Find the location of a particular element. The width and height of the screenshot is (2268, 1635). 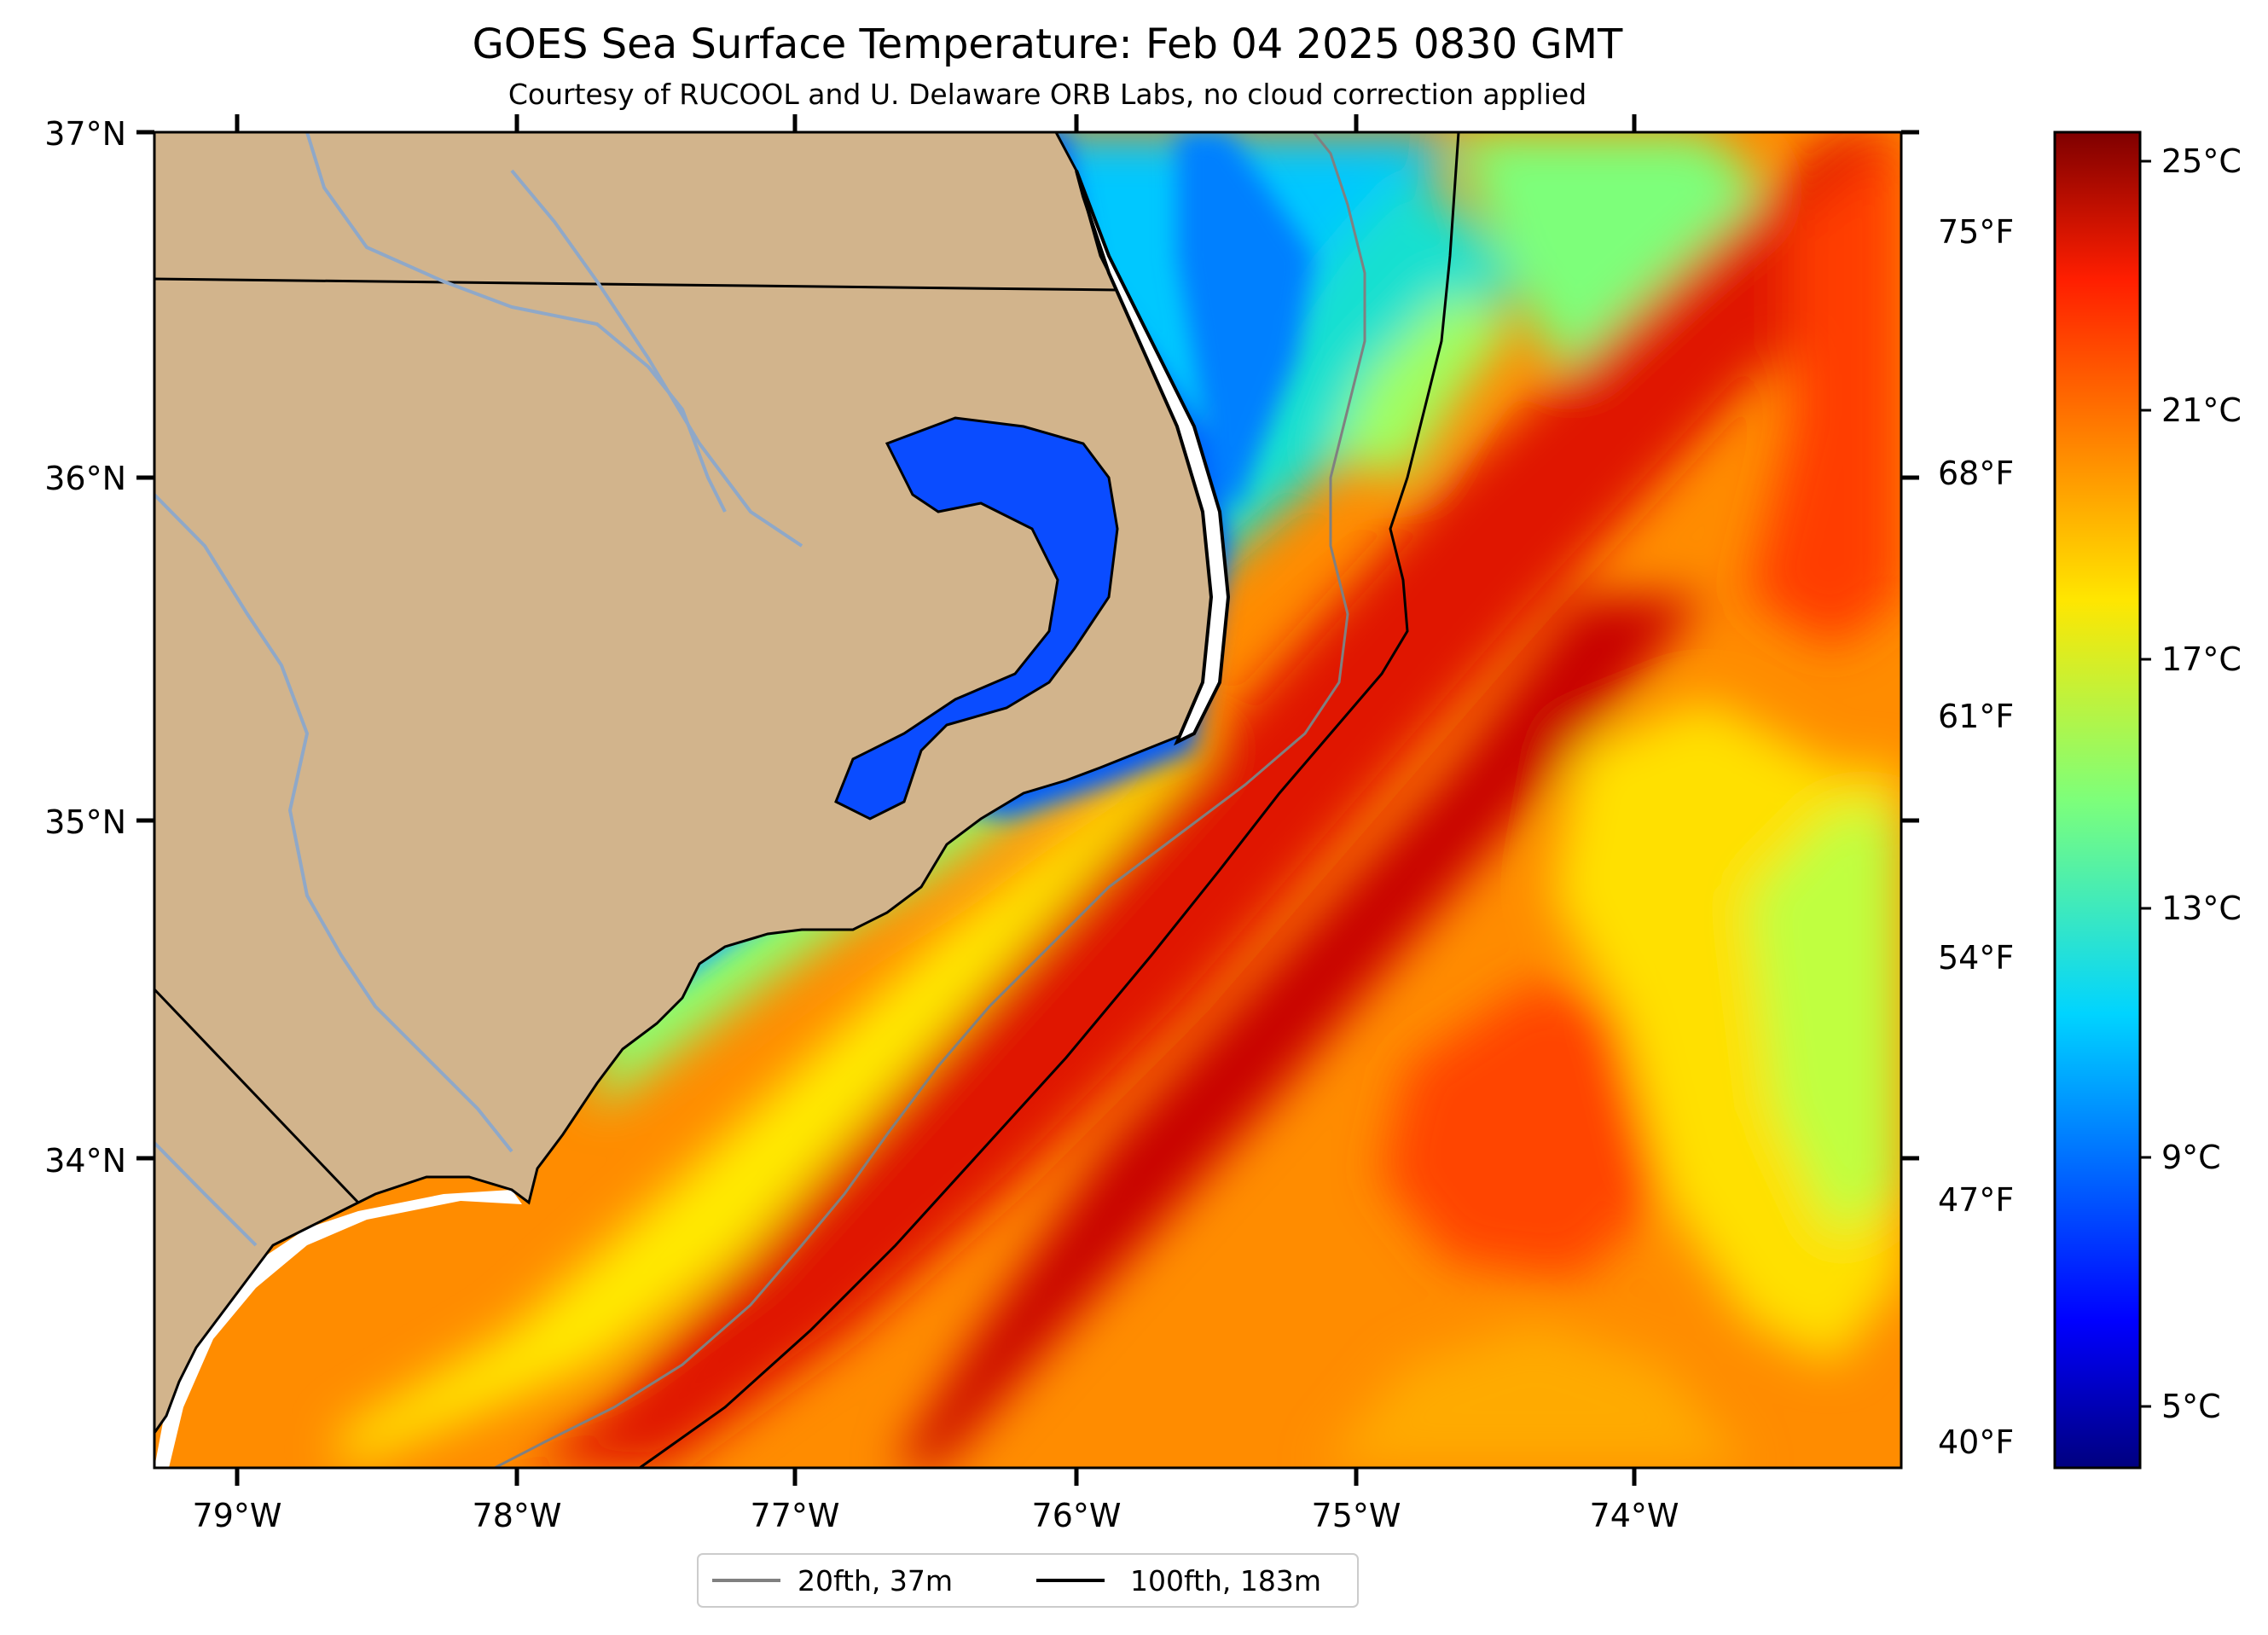

f-label-47: 47°F is located at coordinates (1976, 1200).